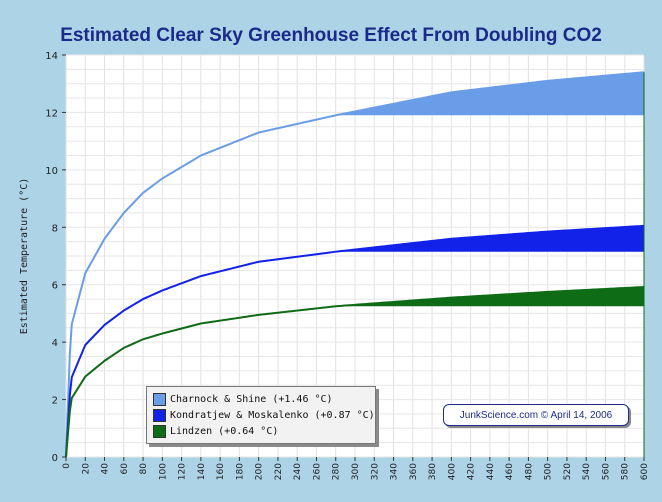 The width and height of the screenshot is (662, 502). What do you see at coordinates (414, 471) in the screenshot?
I see `x-tick-label: 360` at bounding box center [414, 471].